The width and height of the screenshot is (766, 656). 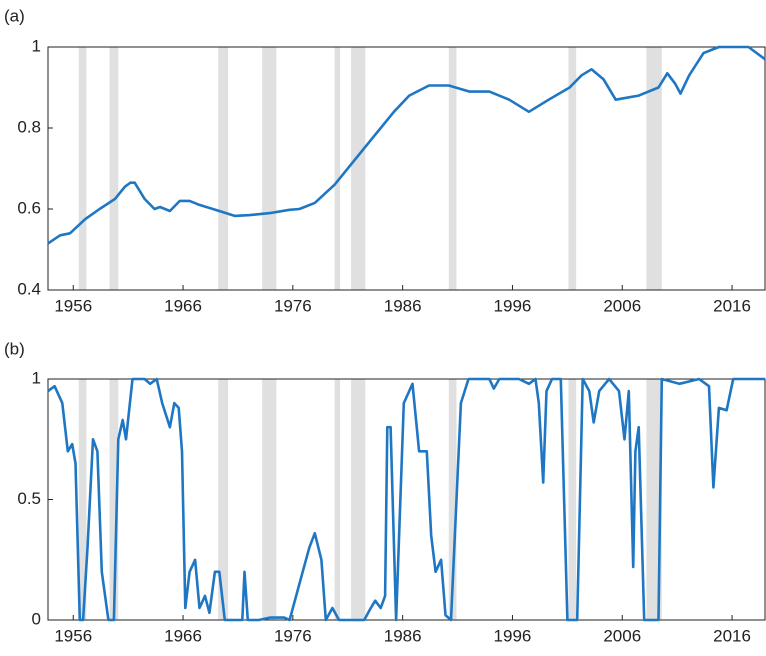 What do you see at coordinates (29, 126) in the screenshot?
I see `y-tick-label: 0.8` at bounding box center [29, 126].